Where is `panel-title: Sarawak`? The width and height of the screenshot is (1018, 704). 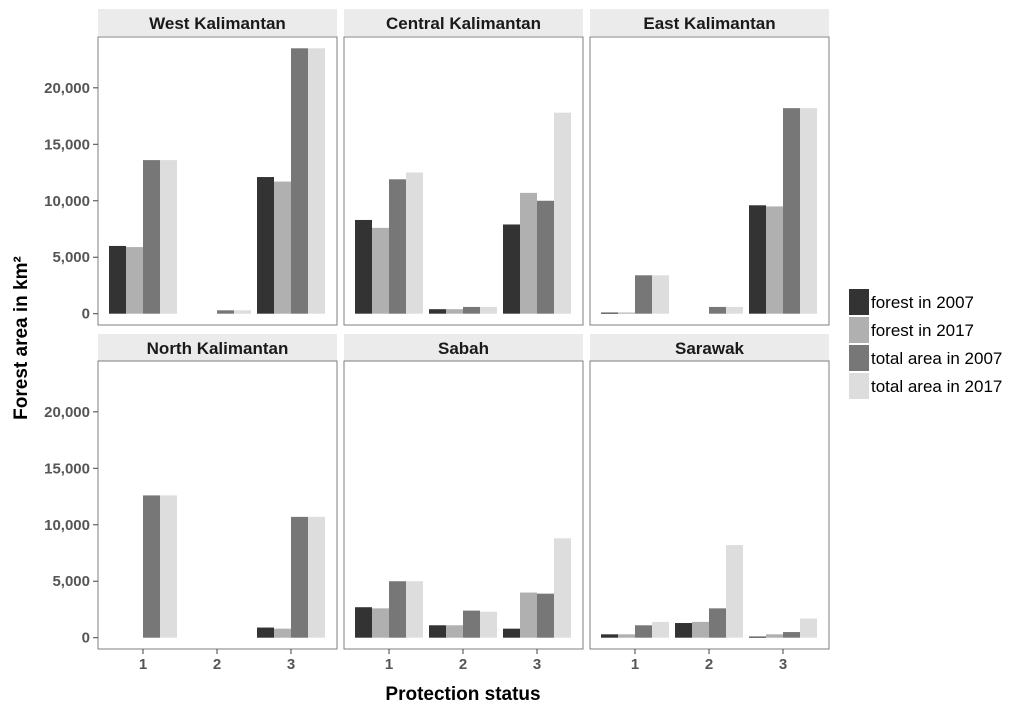 panel-title: Sarawak is located at coordinates (710, 348).